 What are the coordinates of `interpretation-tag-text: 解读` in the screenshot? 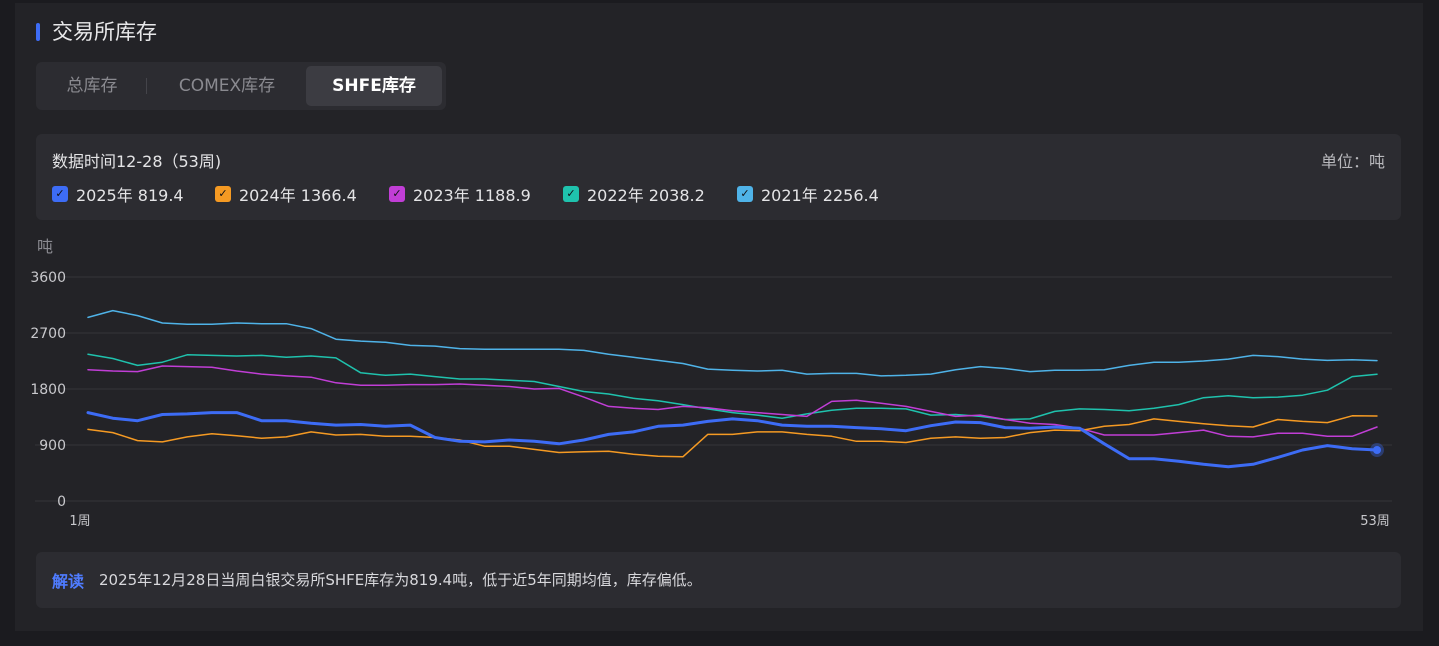 It's located at (68, 581).